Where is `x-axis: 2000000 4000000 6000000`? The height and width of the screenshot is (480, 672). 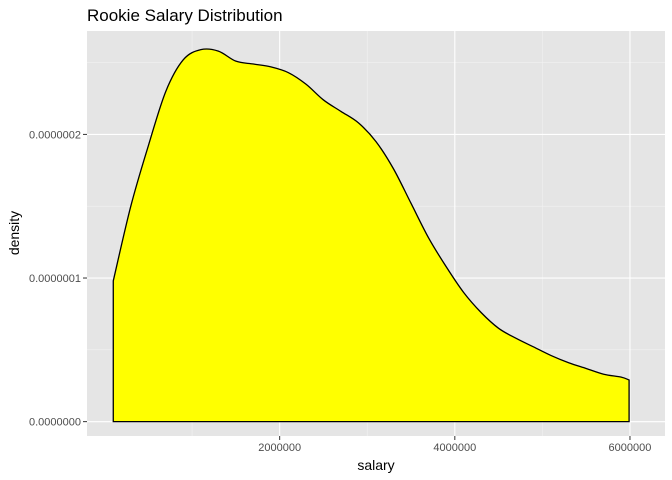 x-axis: 2000000 4000000 6000000 is located at coordinates (454, 445).